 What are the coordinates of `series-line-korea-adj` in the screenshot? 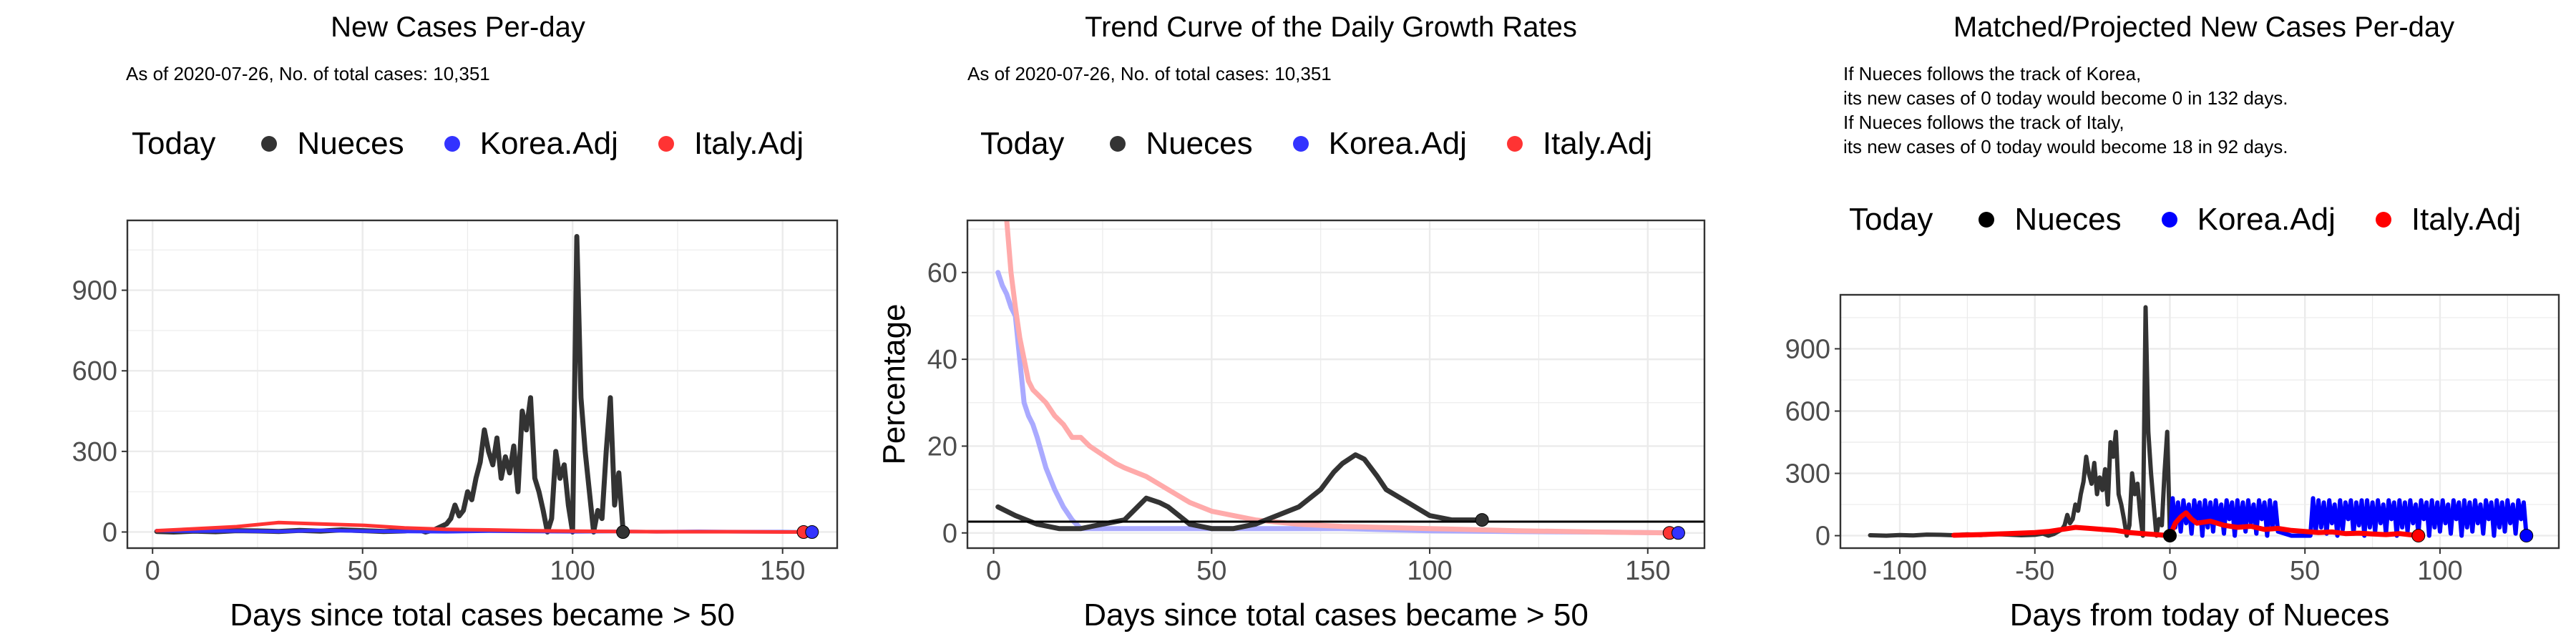 It's located at (2348, 517).